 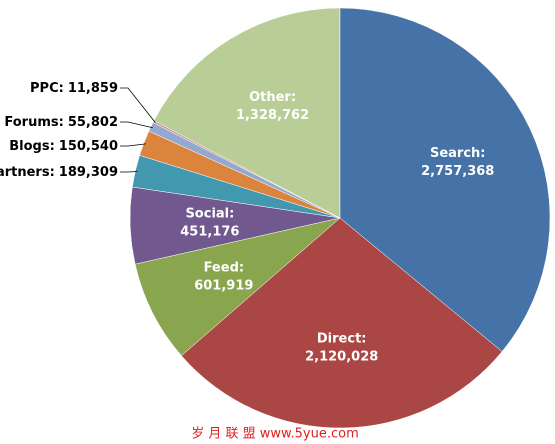 I want to click on slice-label: Forums: 55,802, so click(x=61, y=122).